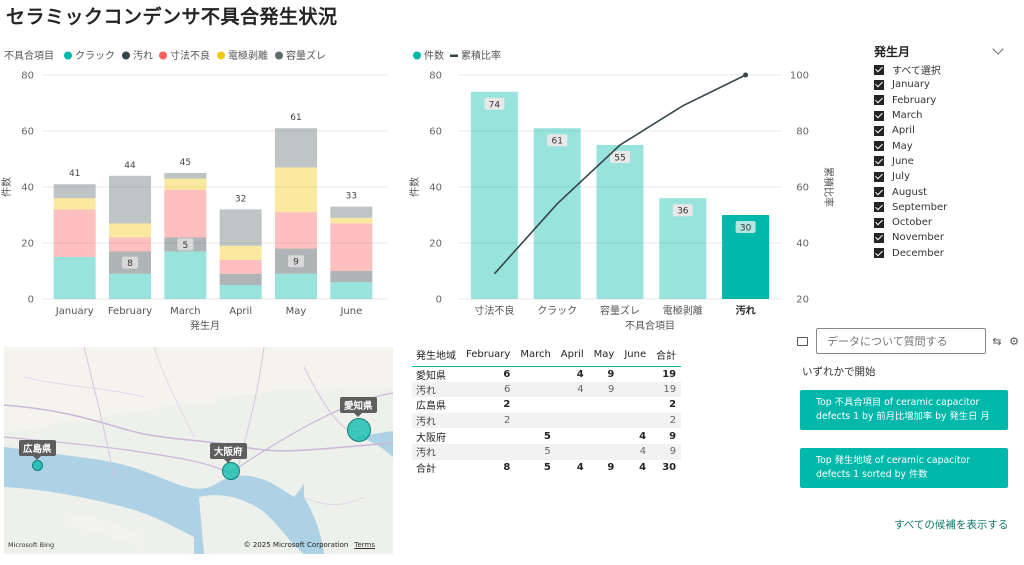 The image size is (1024, 565). Describe the element at coordinates (364, 545) in the screenshot. I see `terms-link: Terms` at that location.